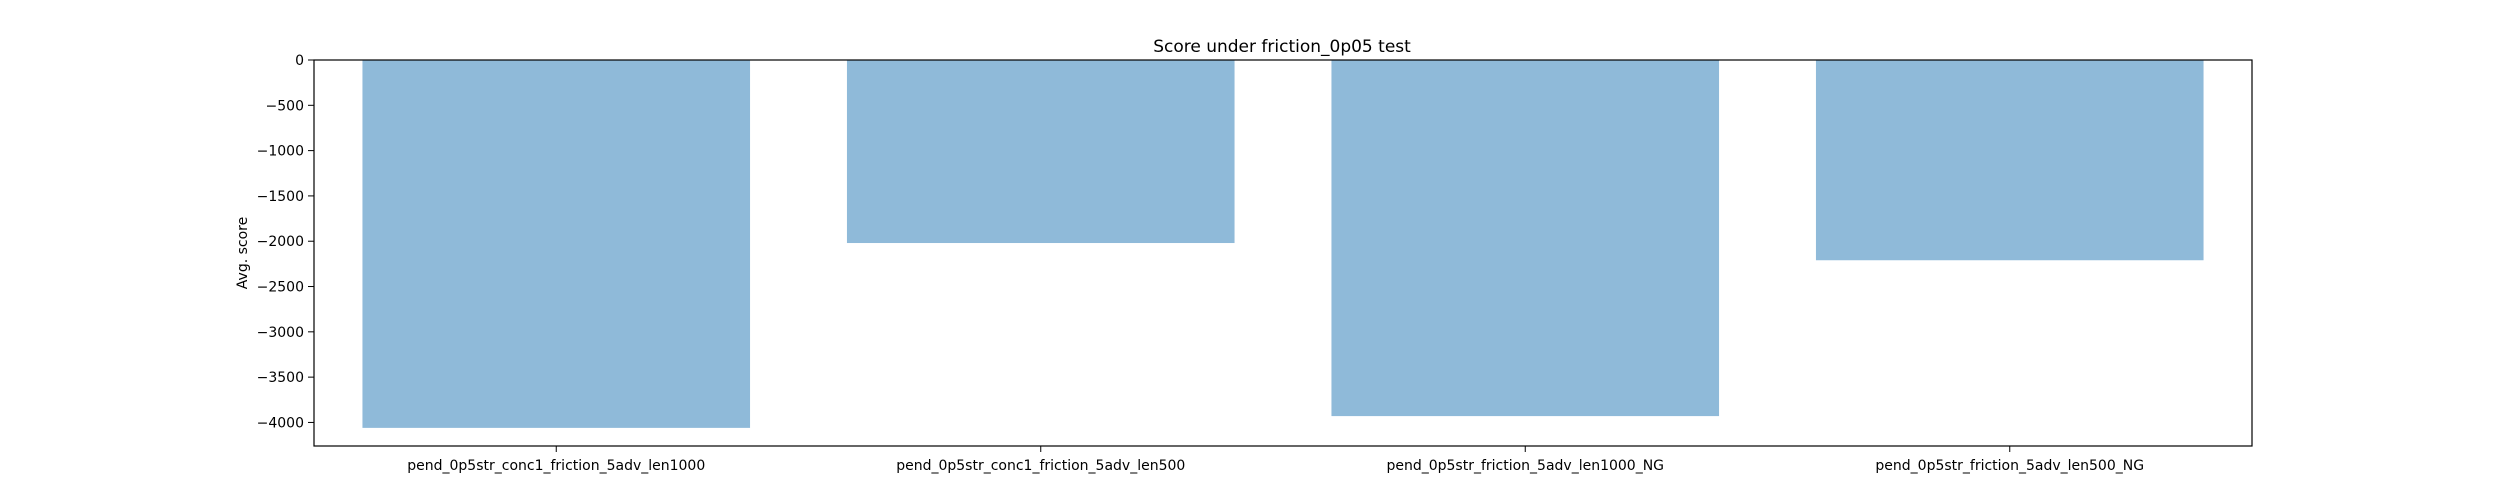  Describe the element at coordinates (280, 333) in the screenshot. I see `y-tick-label: −3000` at that location.